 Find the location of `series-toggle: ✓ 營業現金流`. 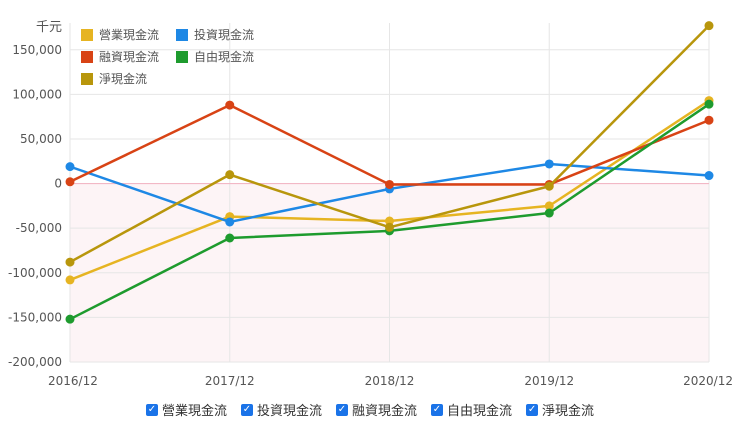

series-toggle: ✓ 營業現金流 is located at coordinates (186, 409).